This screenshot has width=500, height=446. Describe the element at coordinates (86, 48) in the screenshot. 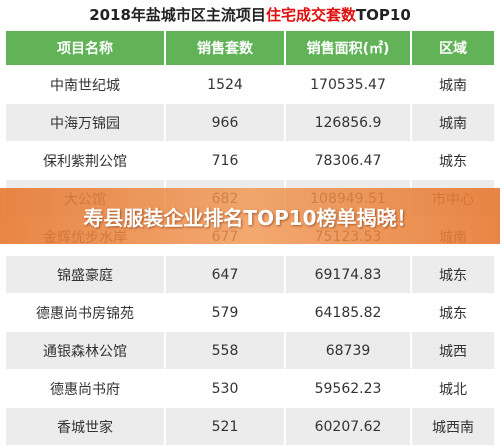

I see `header-cell: 项目名称` at that location.